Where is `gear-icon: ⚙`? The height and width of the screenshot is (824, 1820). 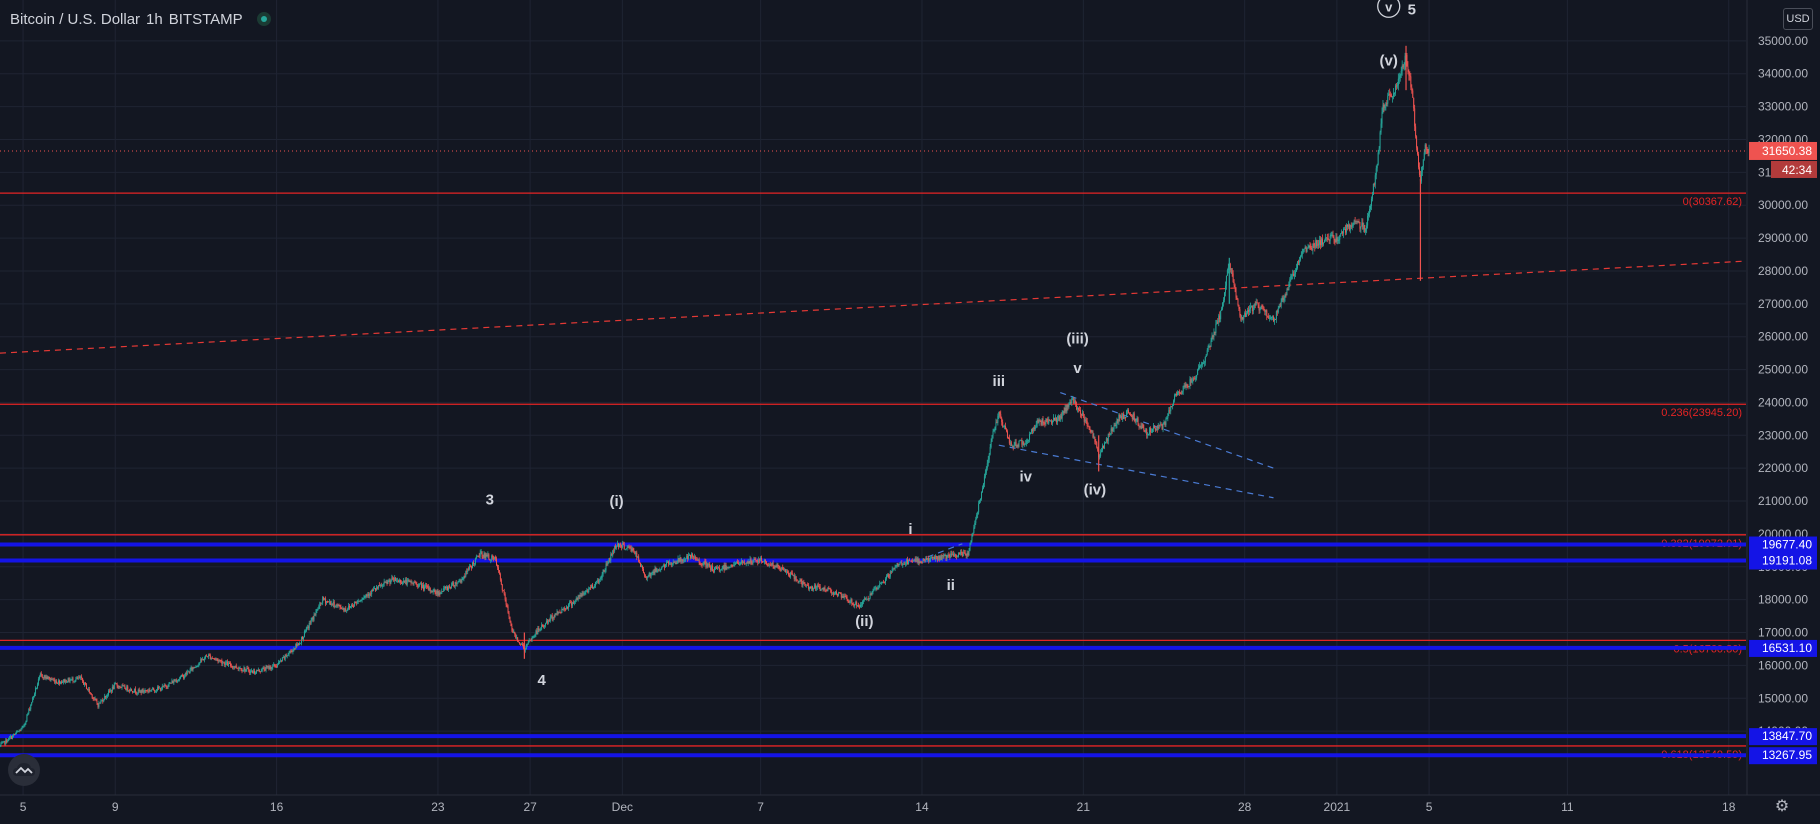 gear-icon: ⚙ is located at coordinates (1782, 806).